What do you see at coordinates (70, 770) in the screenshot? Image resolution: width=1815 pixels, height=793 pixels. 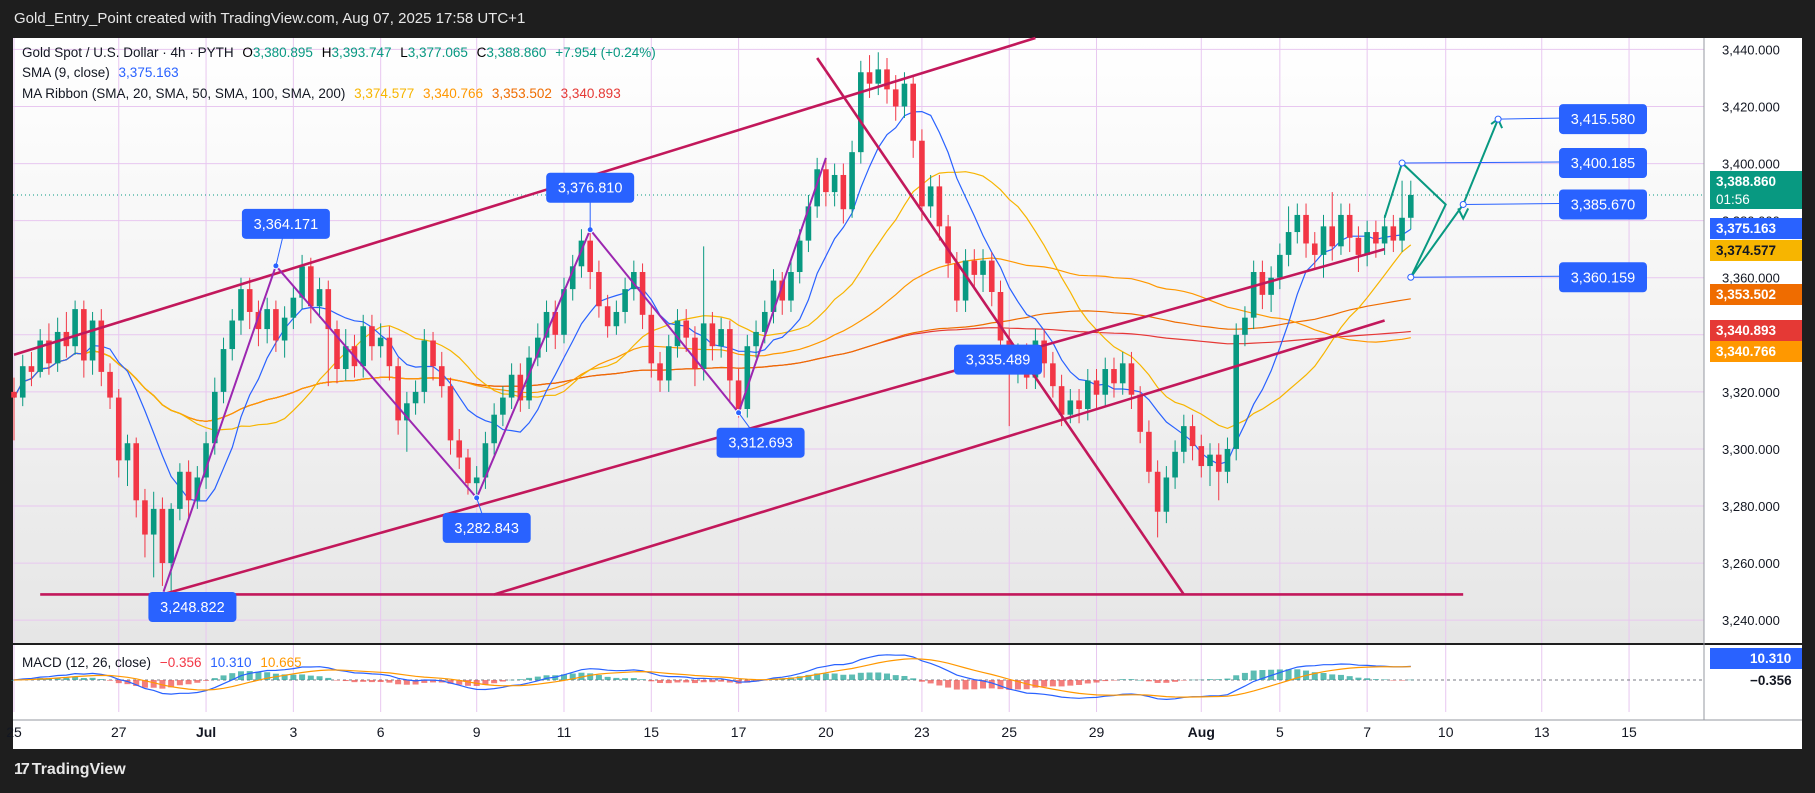 I see `tradingview-logo: 17 TradingView` at bounding box center [70, 770].